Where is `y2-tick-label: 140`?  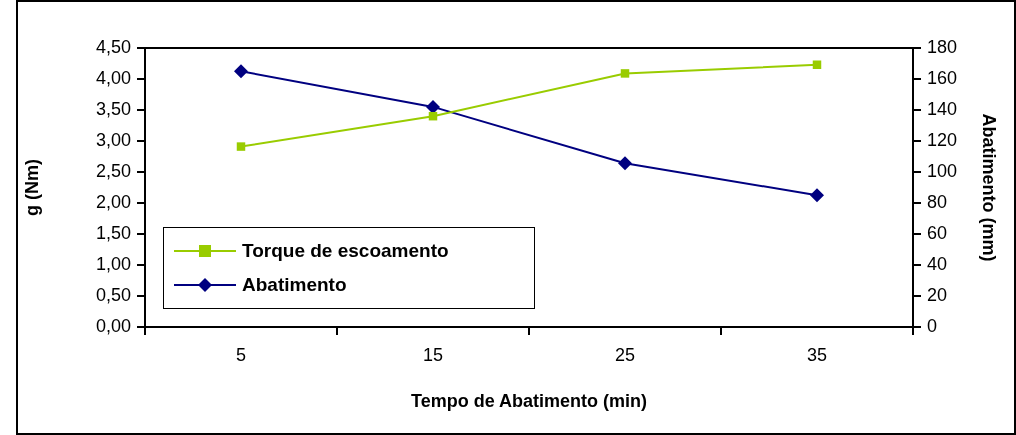
y2-tick-label: 140 is located at coordinates (942, 108).